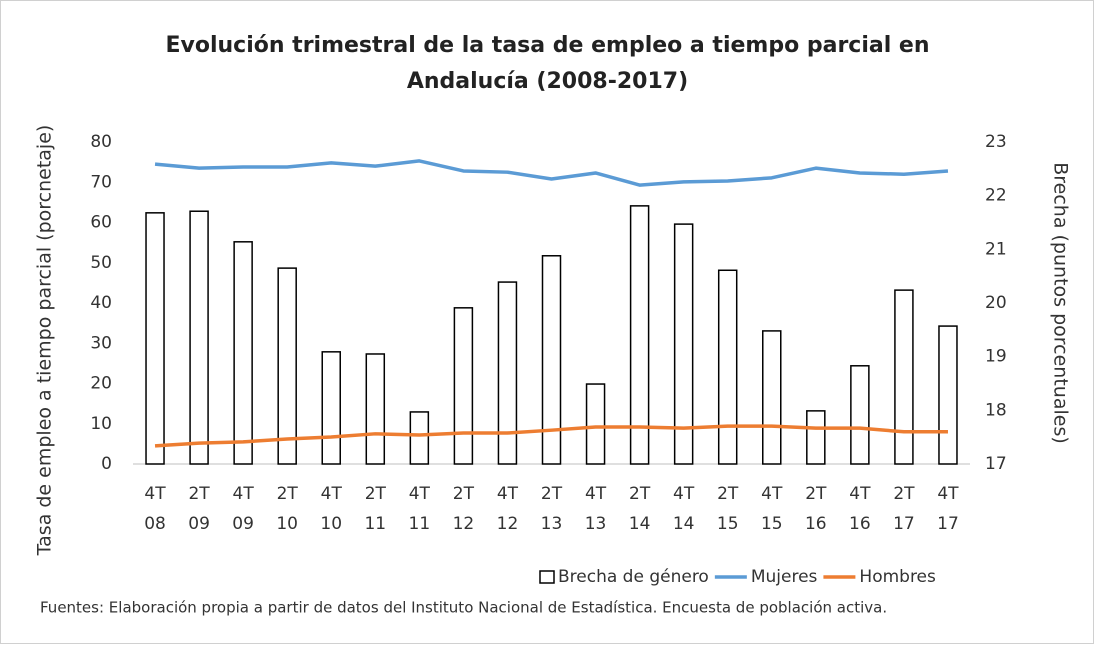 This screenshot has height=645, width=1095. What do you see at coordinates (106, 464) in the screenshot?
I see `y-tick-label: 0` at bounding box center [106, 464].